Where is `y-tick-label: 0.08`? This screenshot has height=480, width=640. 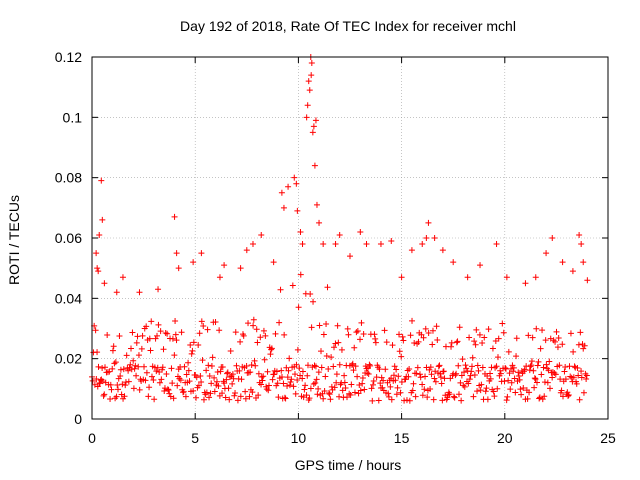 y-tick-label: 0.08 is located at coordinates (68, 178).